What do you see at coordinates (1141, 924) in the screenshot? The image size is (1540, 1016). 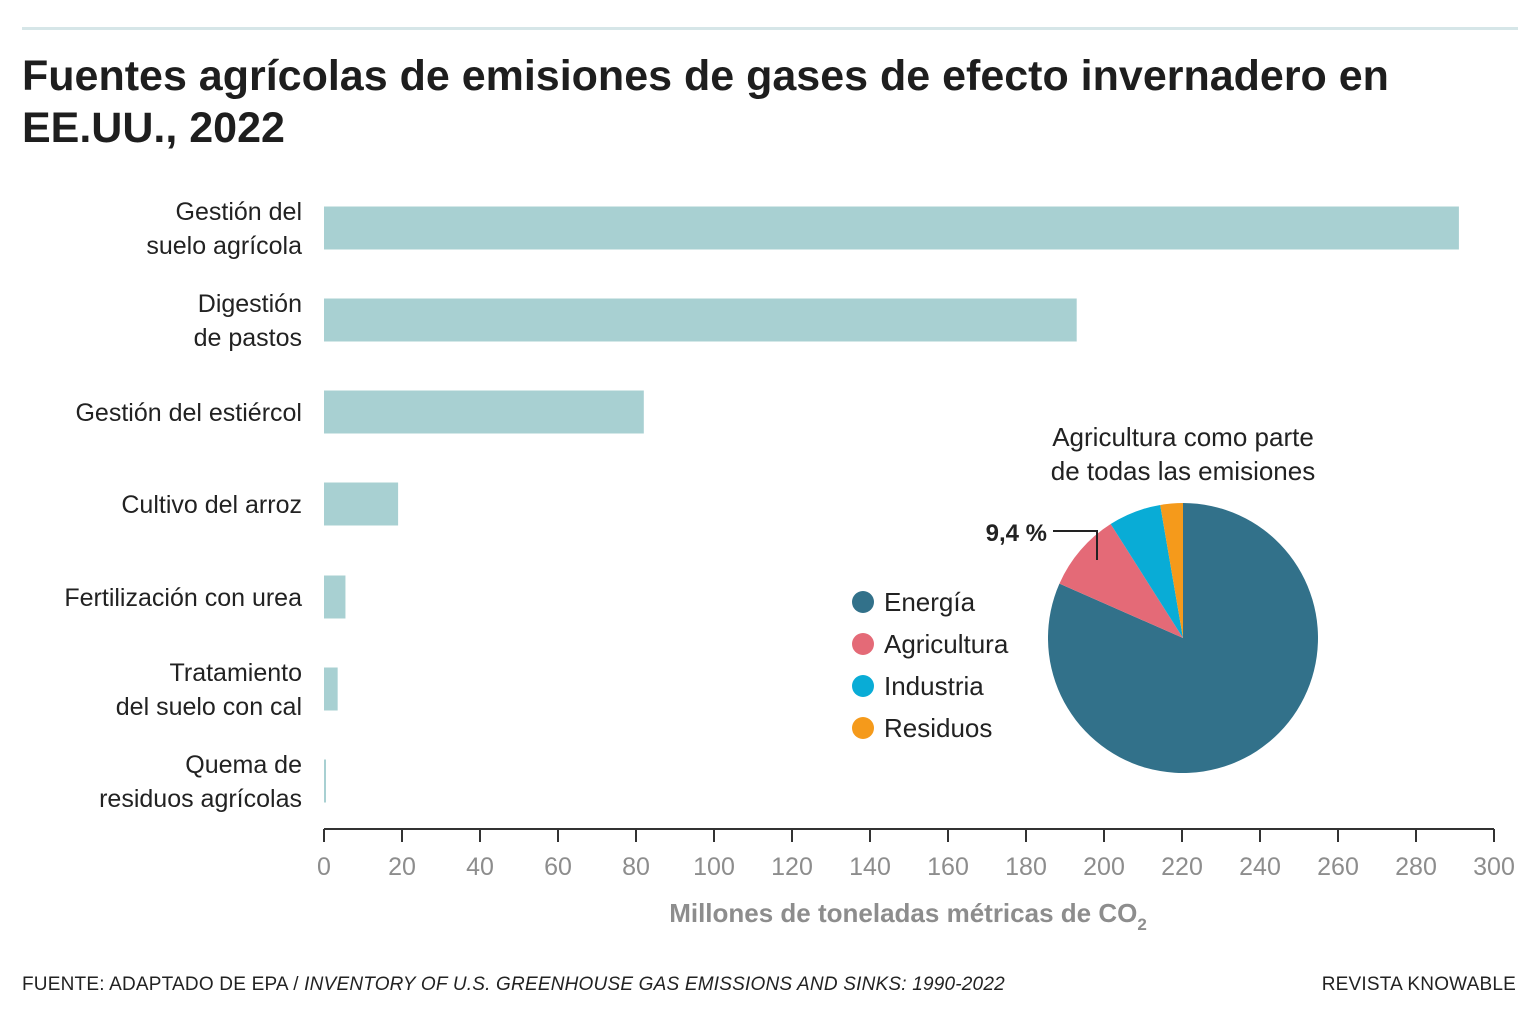 I see `x-axis-title-subscript: 2` at bounding box center [1141, 924].